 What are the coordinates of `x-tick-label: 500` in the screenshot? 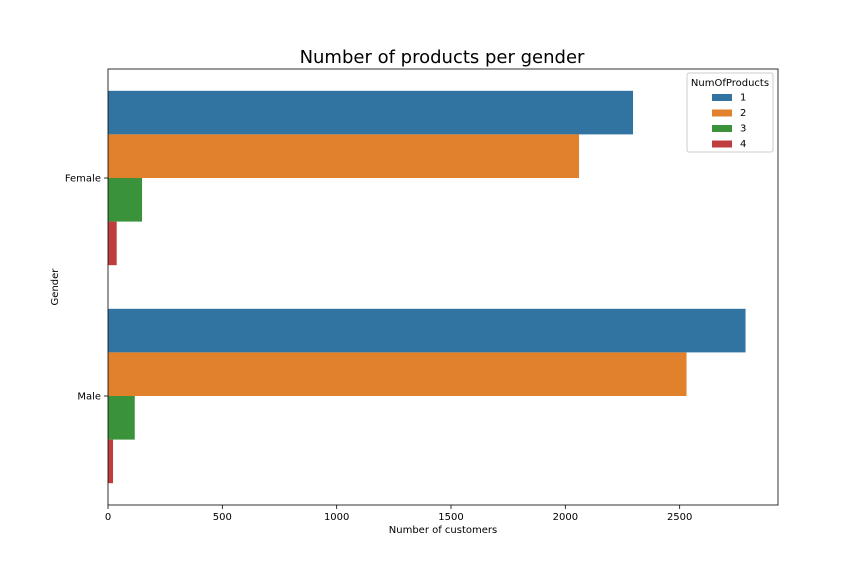 It's located at (222, 517).